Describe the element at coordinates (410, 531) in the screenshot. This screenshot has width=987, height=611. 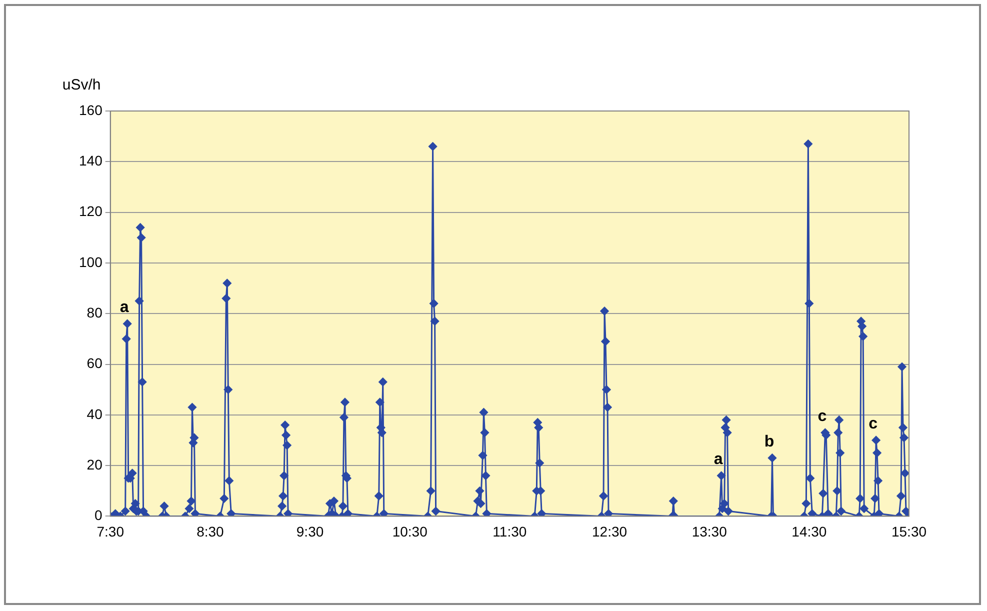
I see `x-tick-label: 10:30` at that location.